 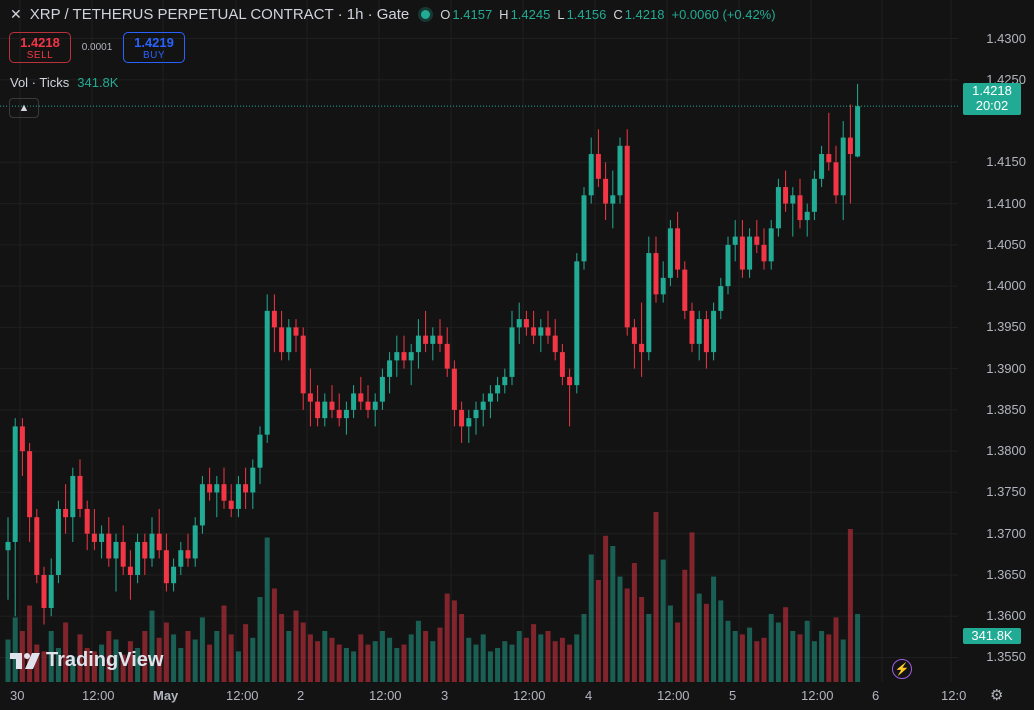 What do you see at coordinates (644, 14) in the screenshot?
I see `close-value: 1.4218` at bounding box center [644, 14].